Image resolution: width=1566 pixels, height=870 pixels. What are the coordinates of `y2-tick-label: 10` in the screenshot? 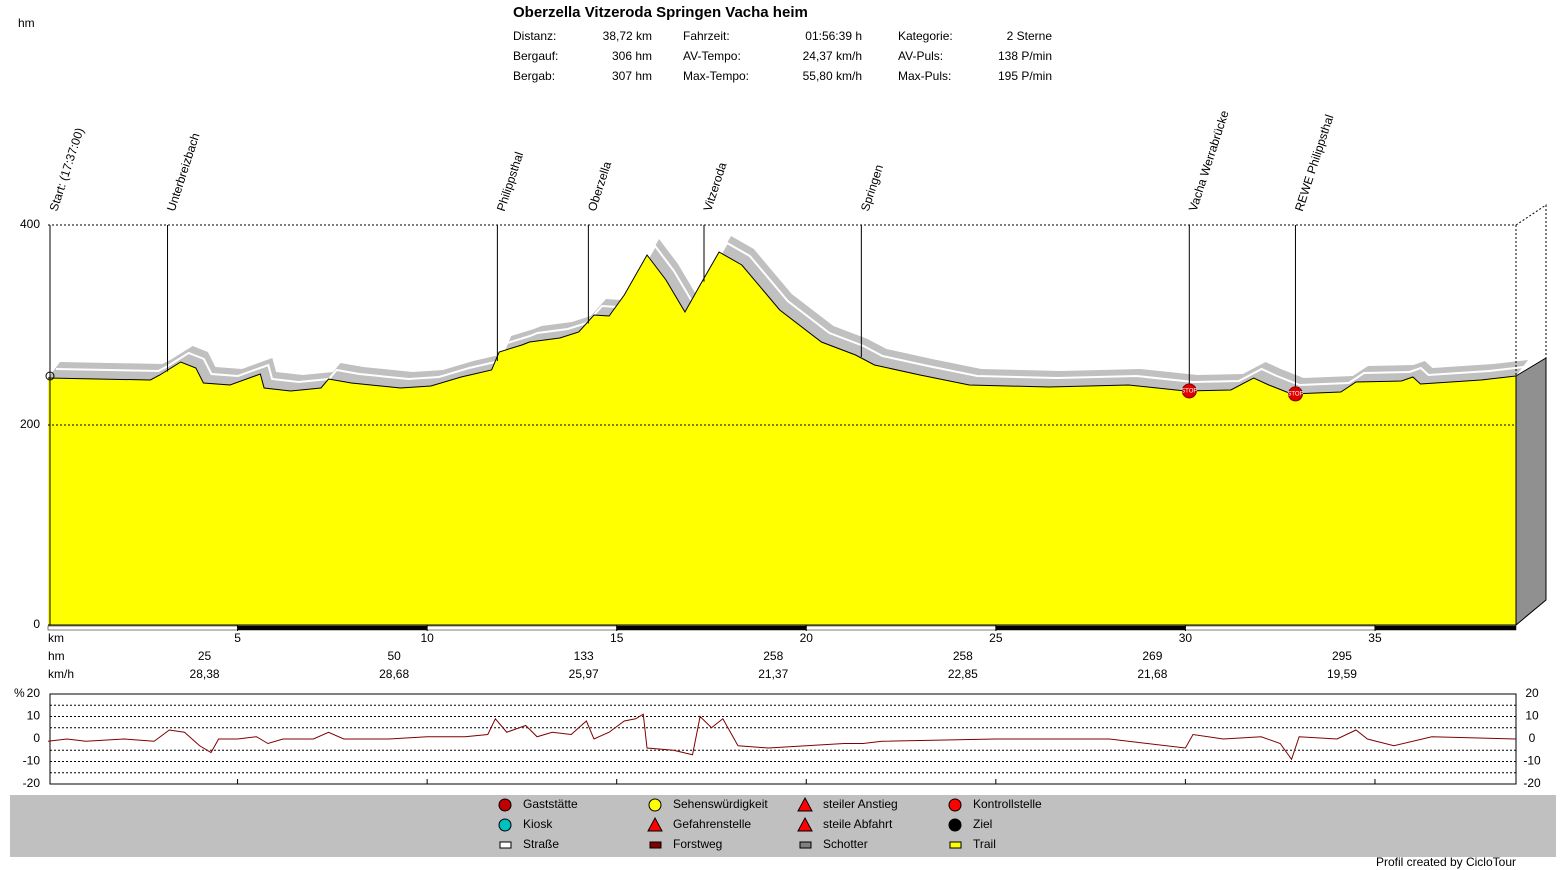 It's located at (1532, 716).